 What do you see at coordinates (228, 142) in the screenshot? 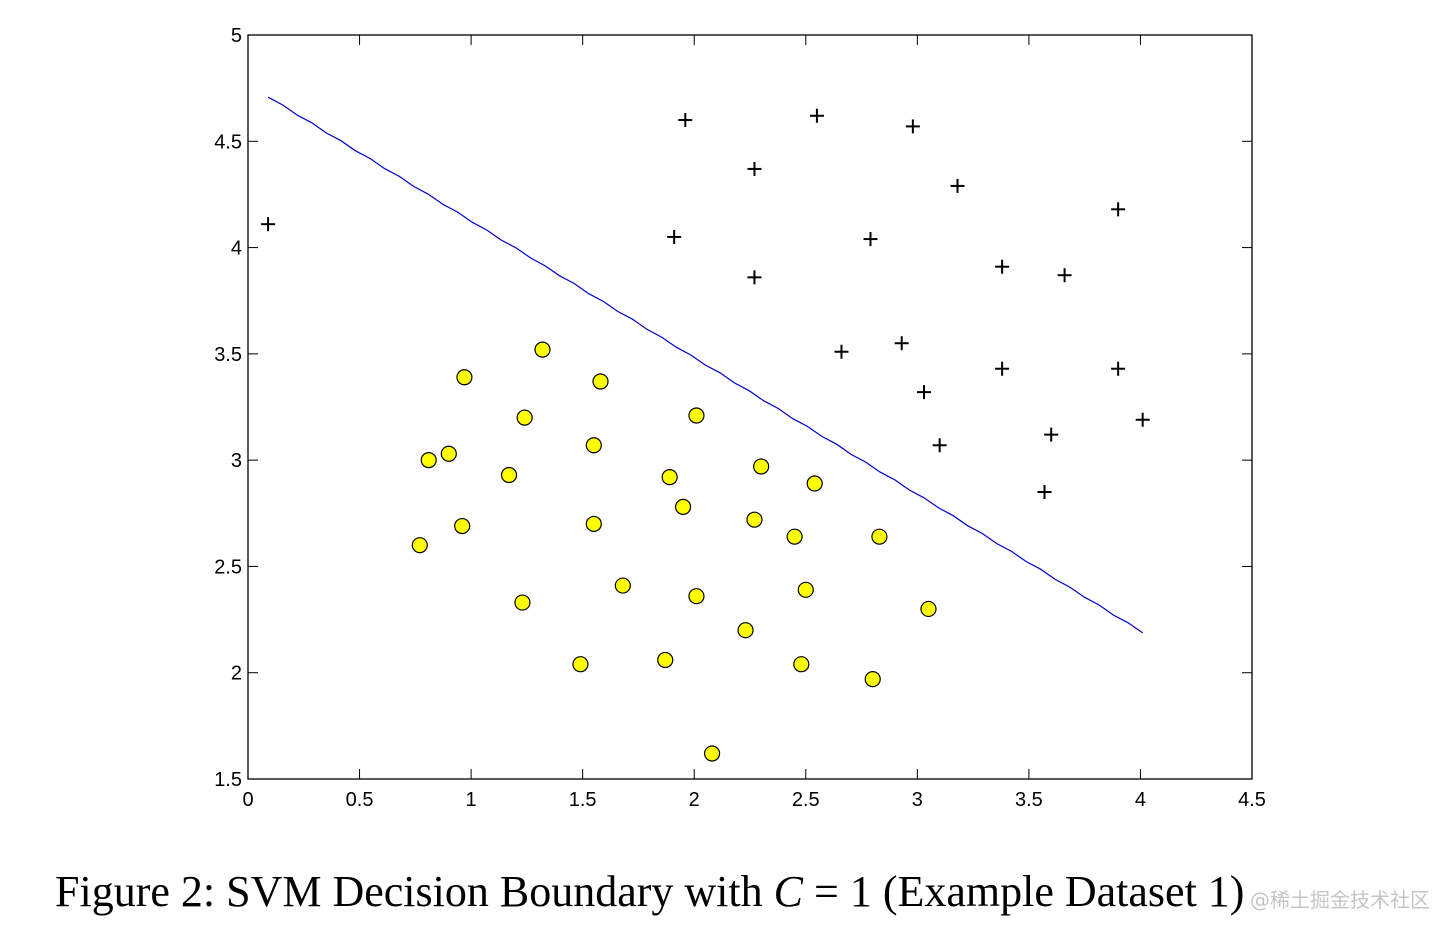
I see `y-tick-label: 4.5` at bounding box center [228, 142].